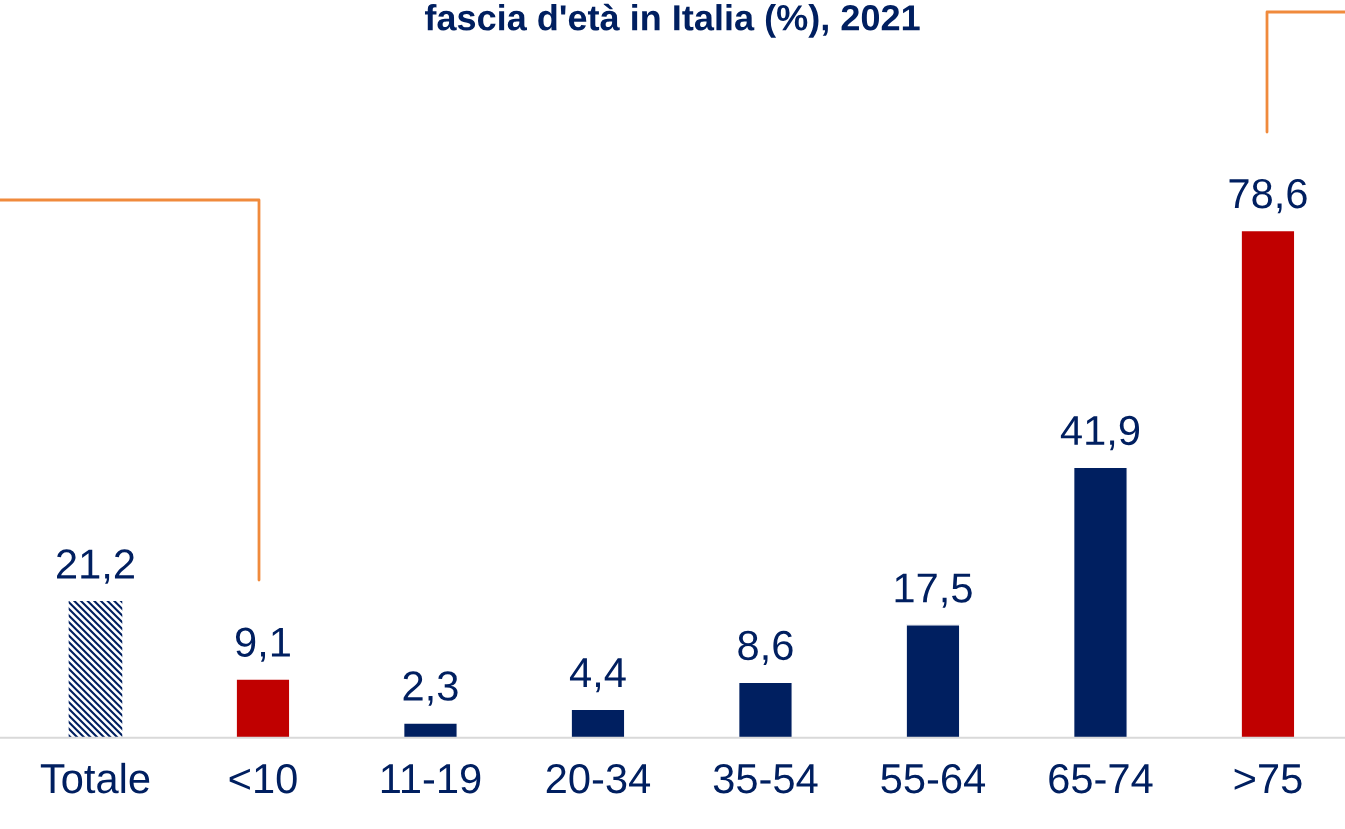 Image resolution: width=1345 pixels, height=829 pixels. What do you see at coordinates (1101, 778) in the screenshot?
I see `x-tick-label: 65-74` at bounding box center [1101, 778].